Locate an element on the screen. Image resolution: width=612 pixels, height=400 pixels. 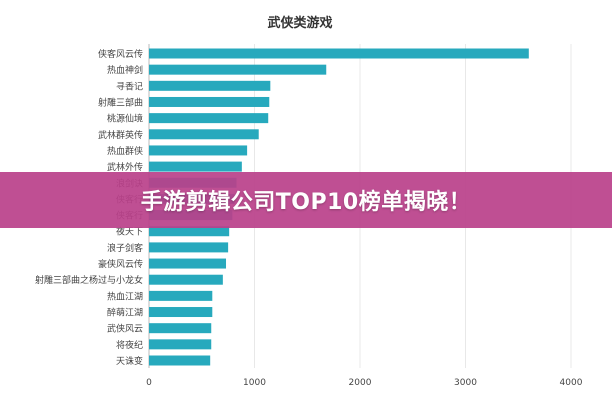
category-label: 豪侠风云传 is located at coordinates (120, 264).